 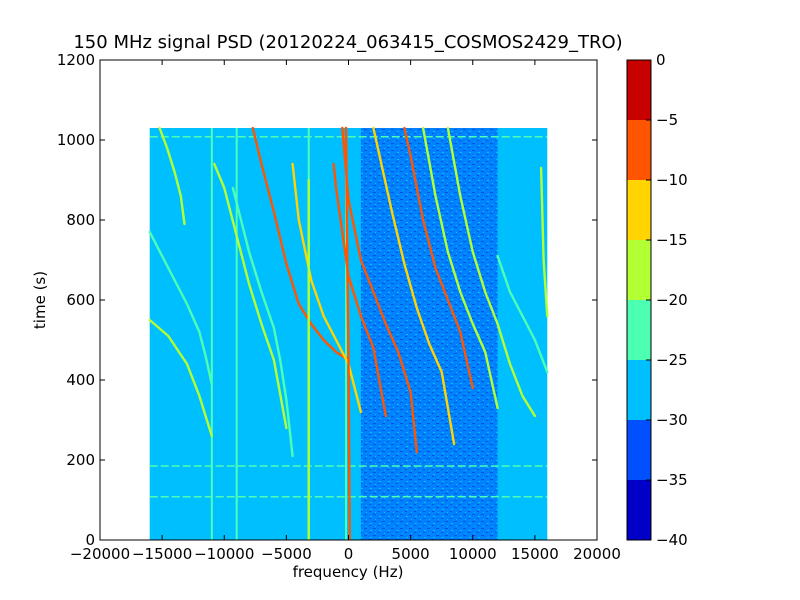 I want to click on colorbar-tick-label: −20, so click(x=672, y=300).